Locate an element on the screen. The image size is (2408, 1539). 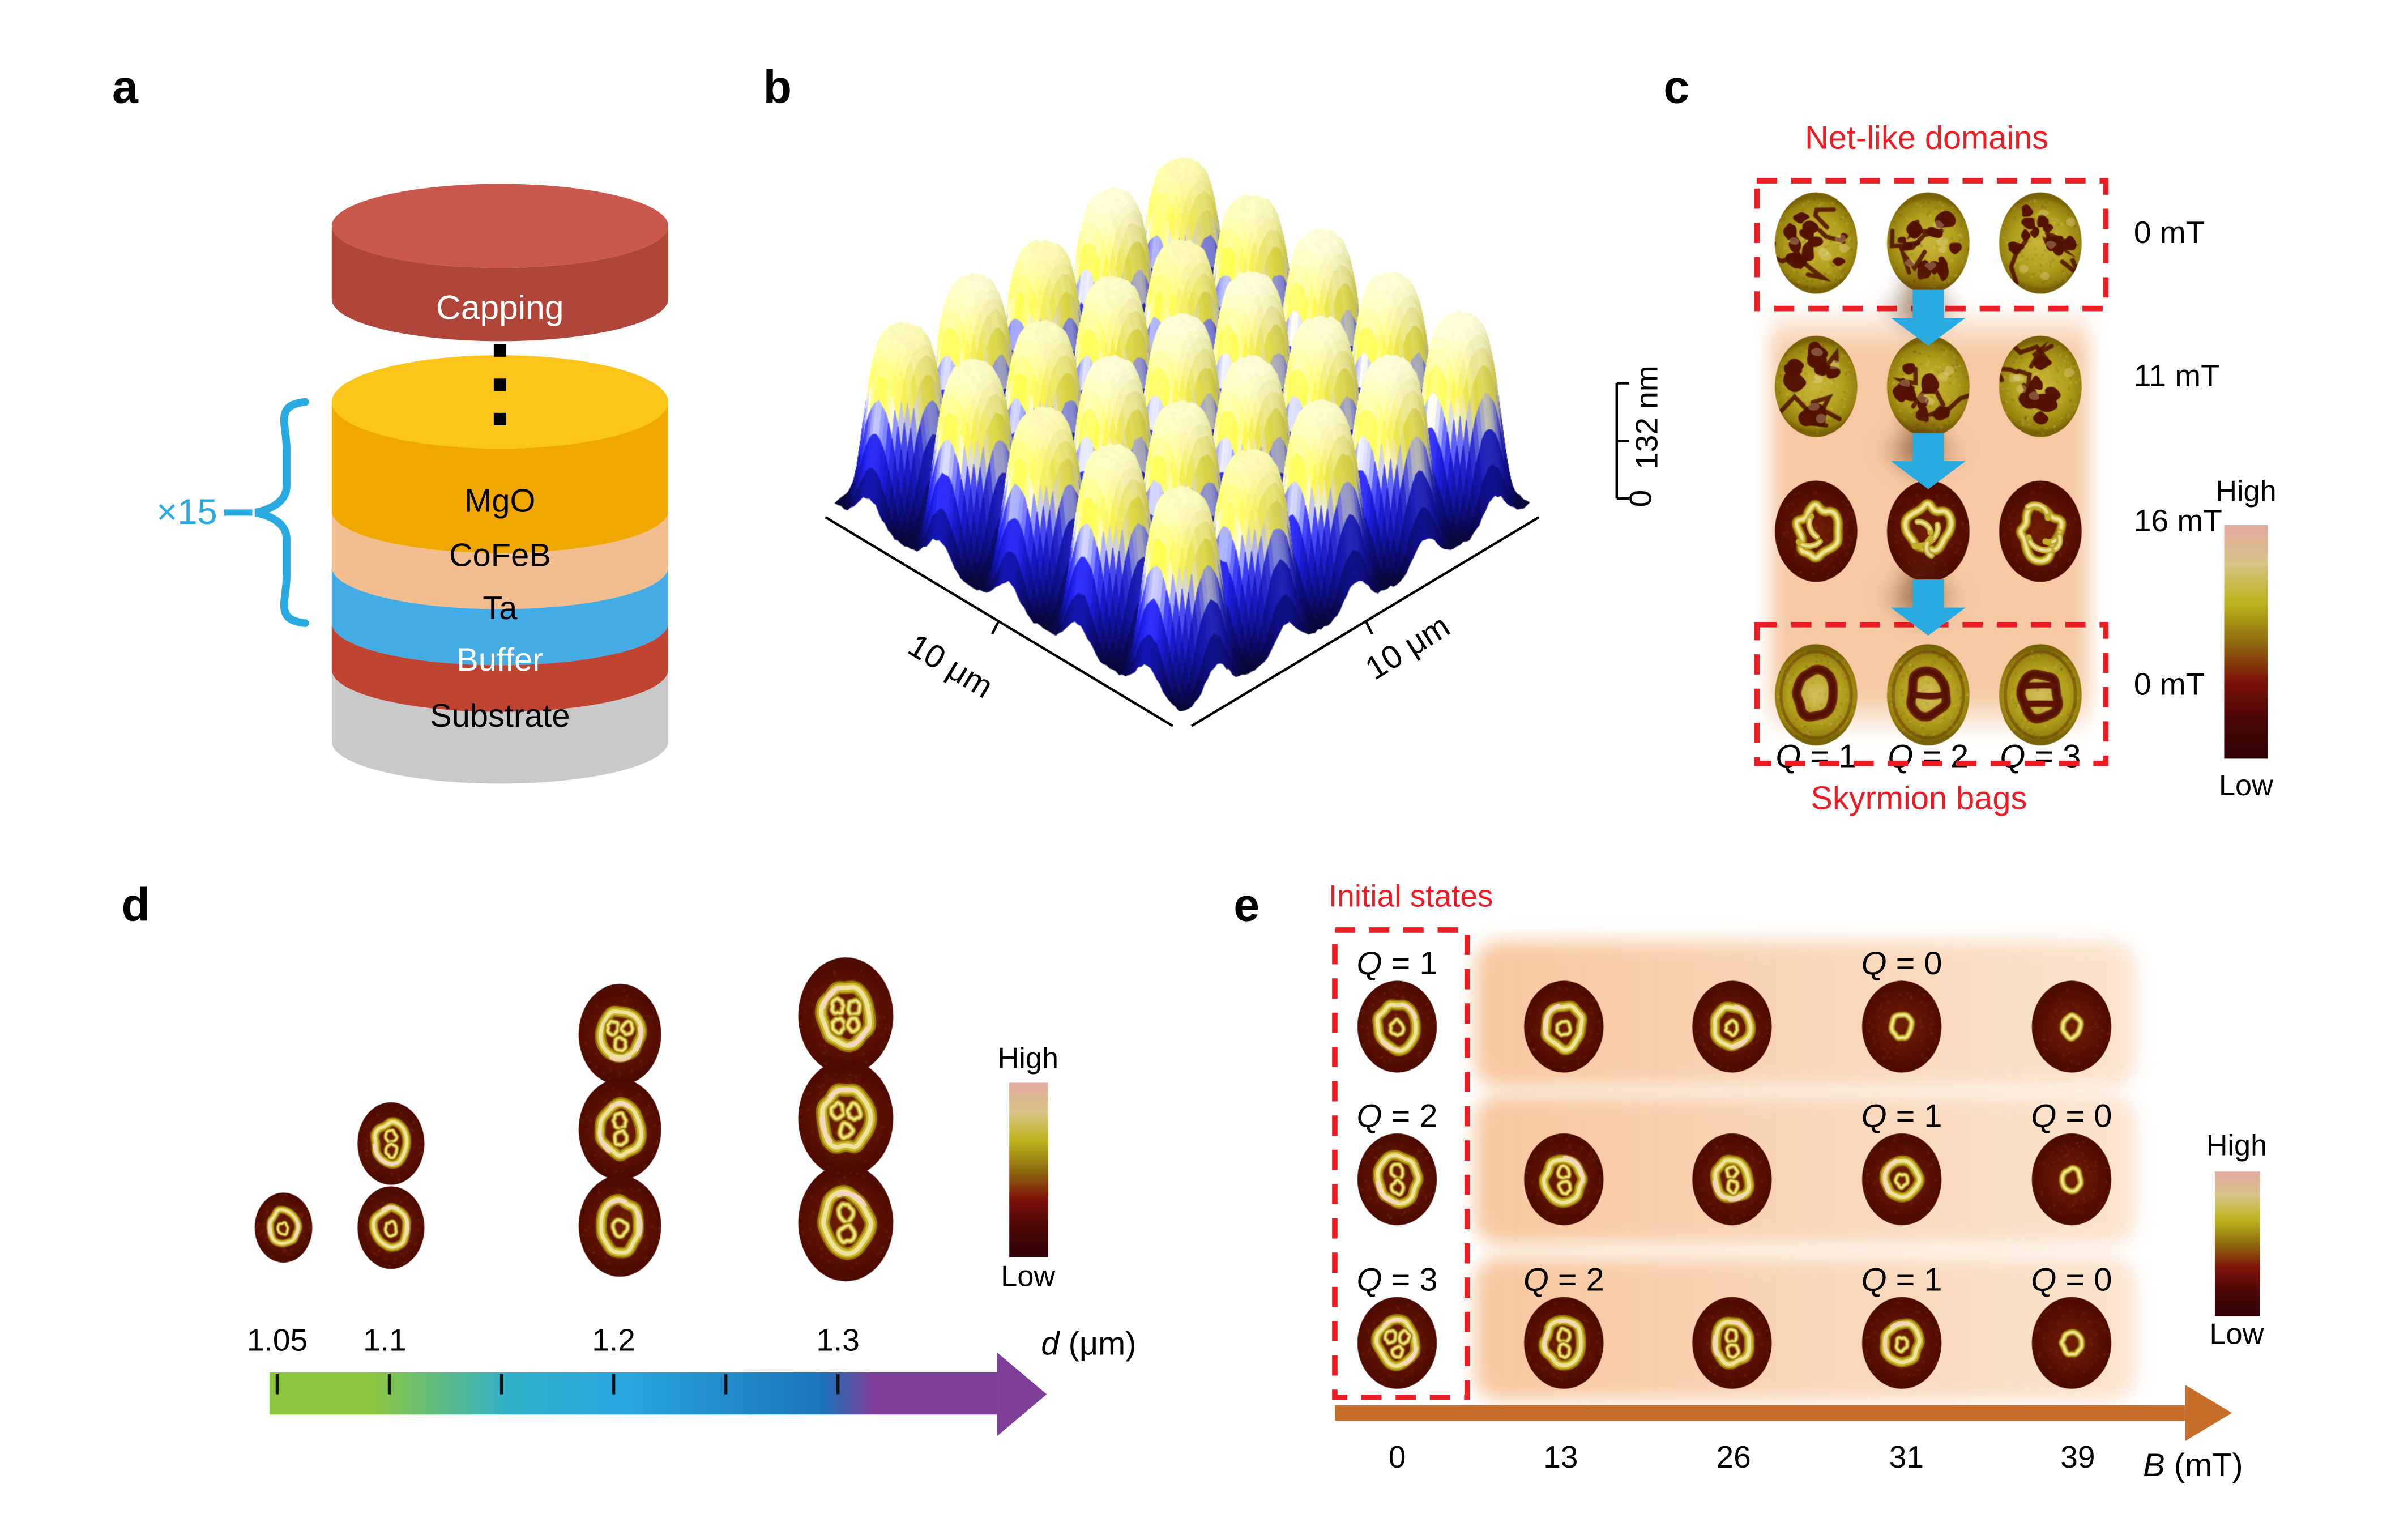
colorbar-c-high-label: High is located at coordinates (2246, 492).